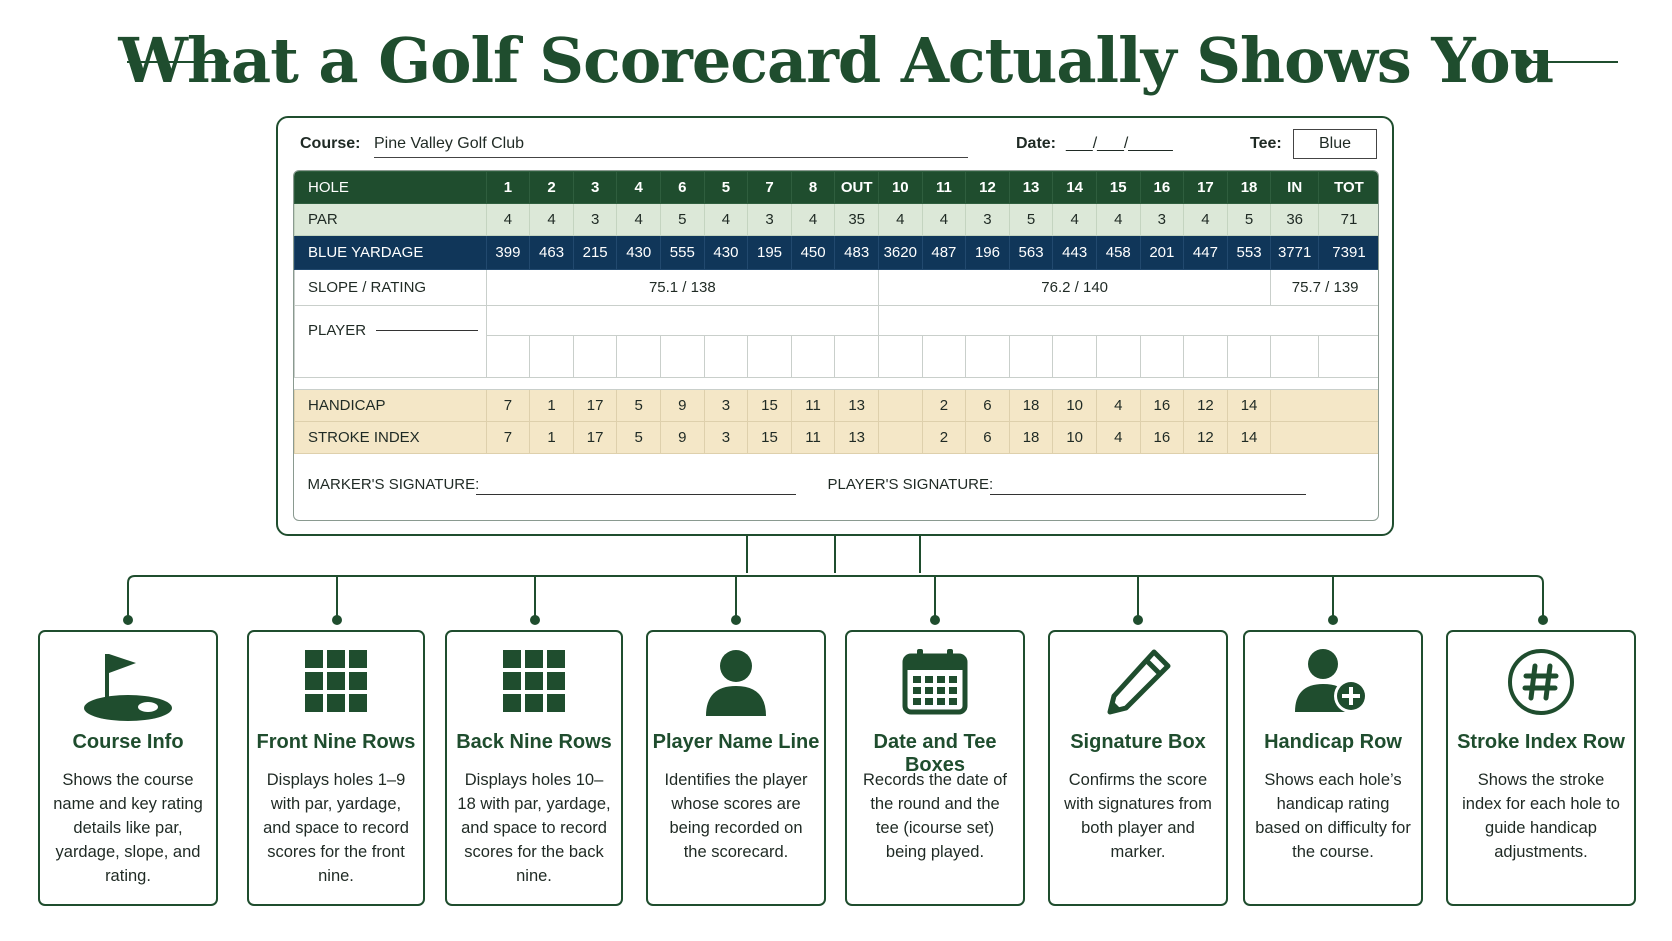 The image size is (1672, 941). Describe the element at coordinates (726, 187) in the screenshot. I see `hole-number: 5` at that location.